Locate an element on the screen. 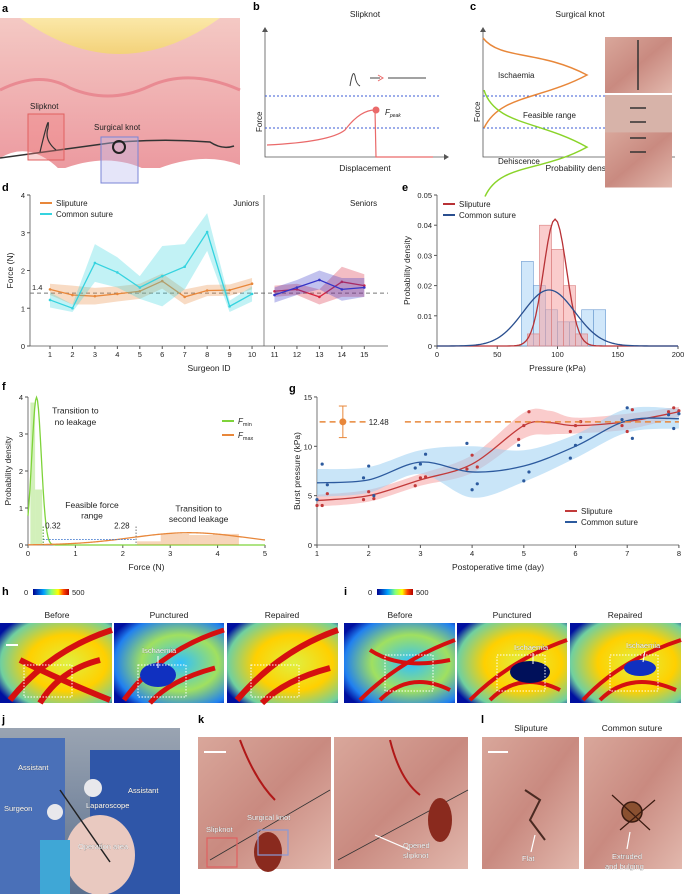  transition-label-1b: no leakage is located at coordinates (76, 422).